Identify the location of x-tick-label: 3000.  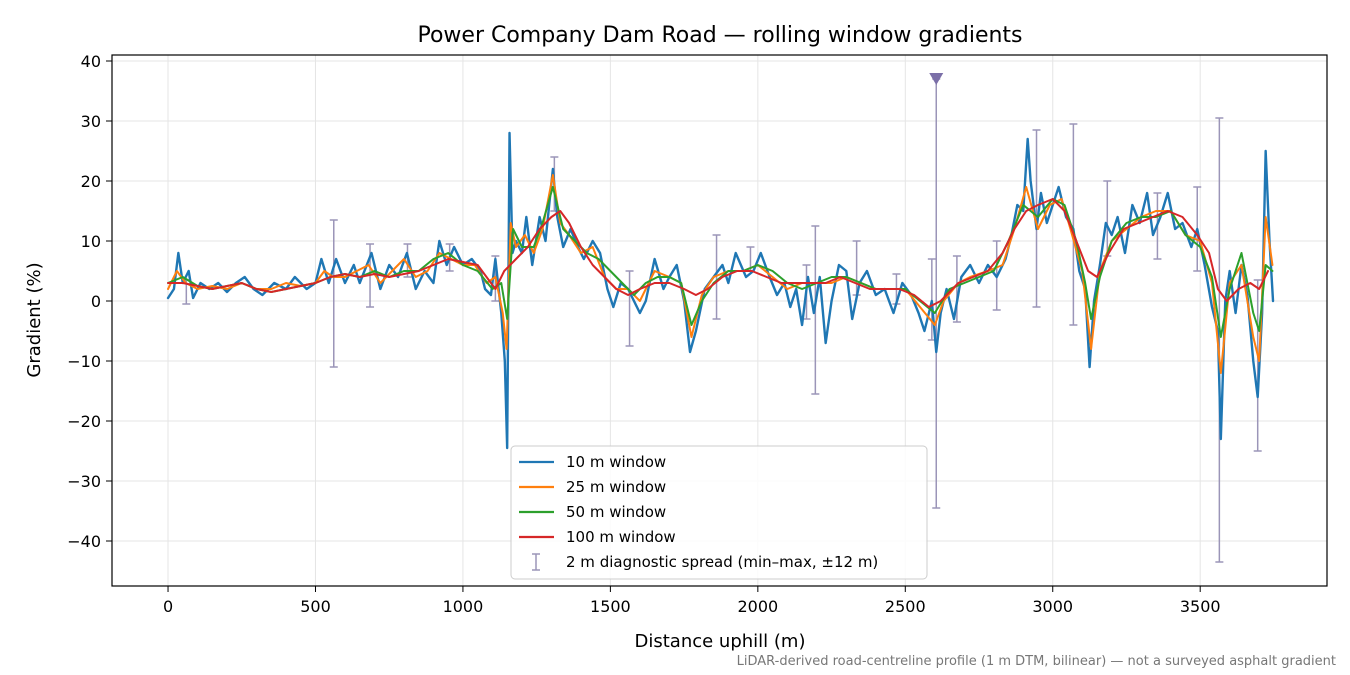
(1052, 606).